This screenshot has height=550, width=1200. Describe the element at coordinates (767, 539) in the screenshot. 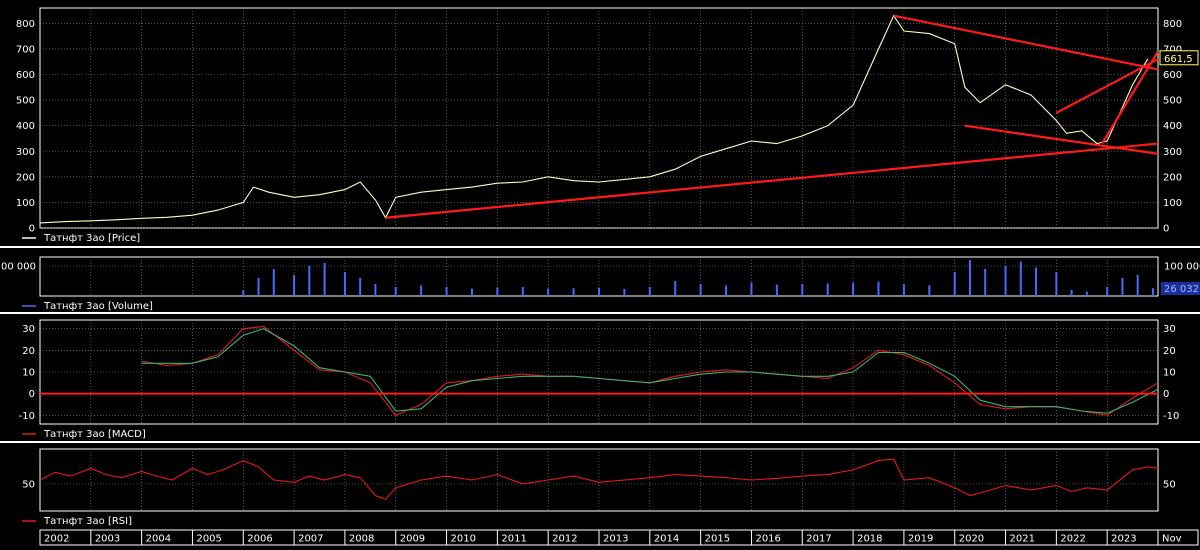

I see `x-tick-label: 2016` at that location.